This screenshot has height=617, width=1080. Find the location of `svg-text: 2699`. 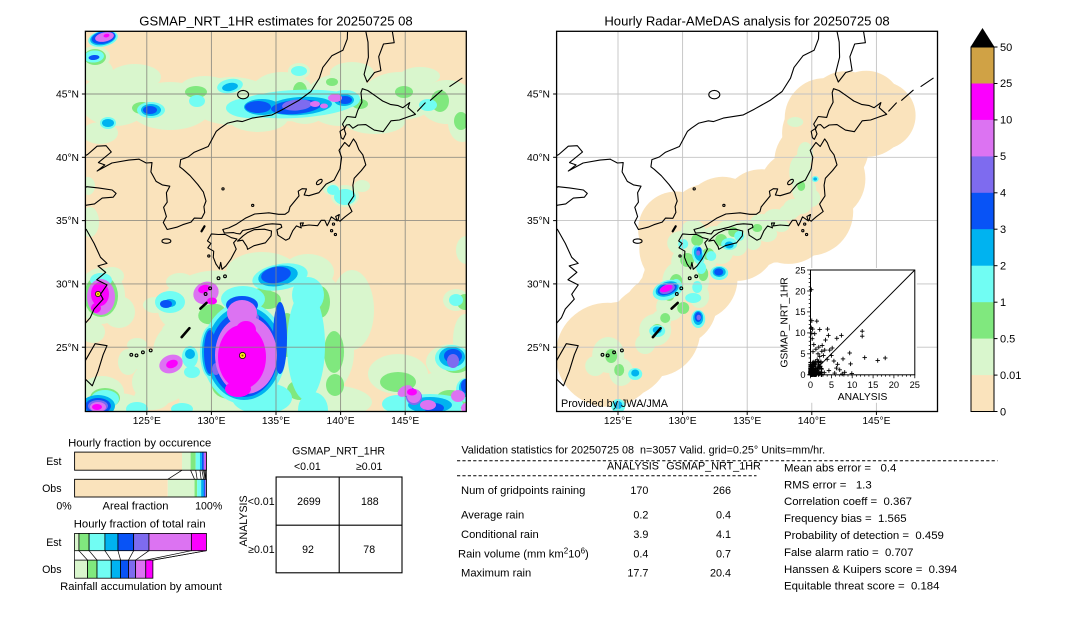

svg-text: 2699 is located at coordinates (309, 502).